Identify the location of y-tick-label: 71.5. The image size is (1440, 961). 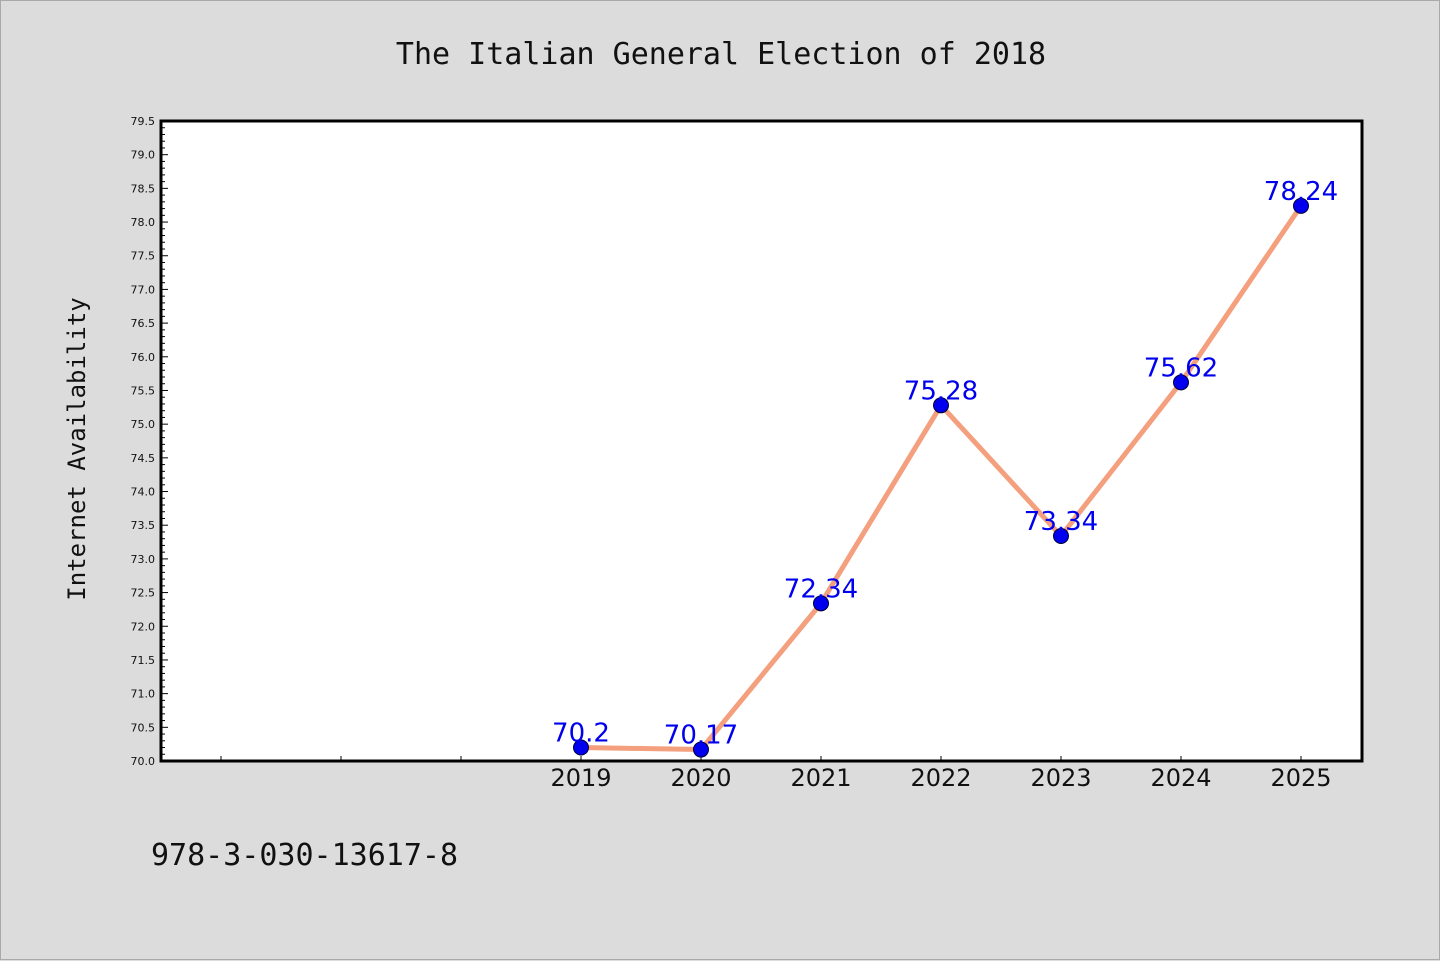
(143, 660).